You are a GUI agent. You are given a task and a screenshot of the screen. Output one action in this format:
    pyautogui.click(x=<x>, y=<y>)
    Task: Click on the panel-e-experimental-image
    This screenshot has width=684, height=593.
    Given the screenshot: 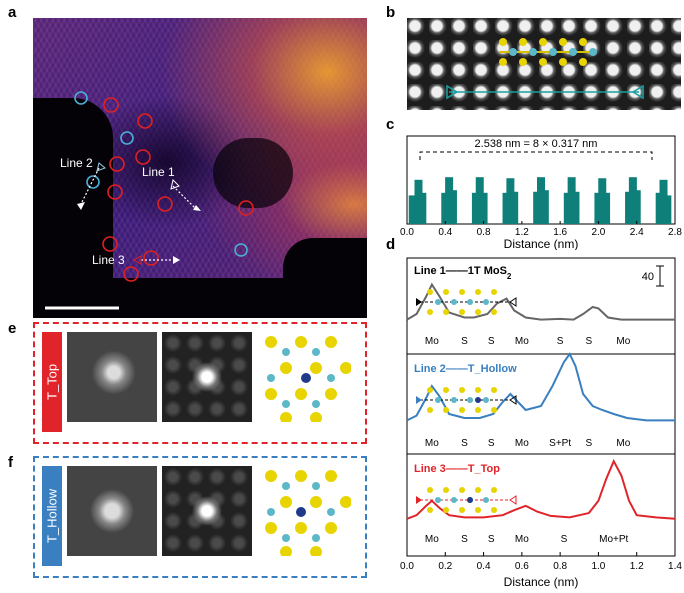 What is the action you would take?
    pyautogui.click(x=112, y=377)
    